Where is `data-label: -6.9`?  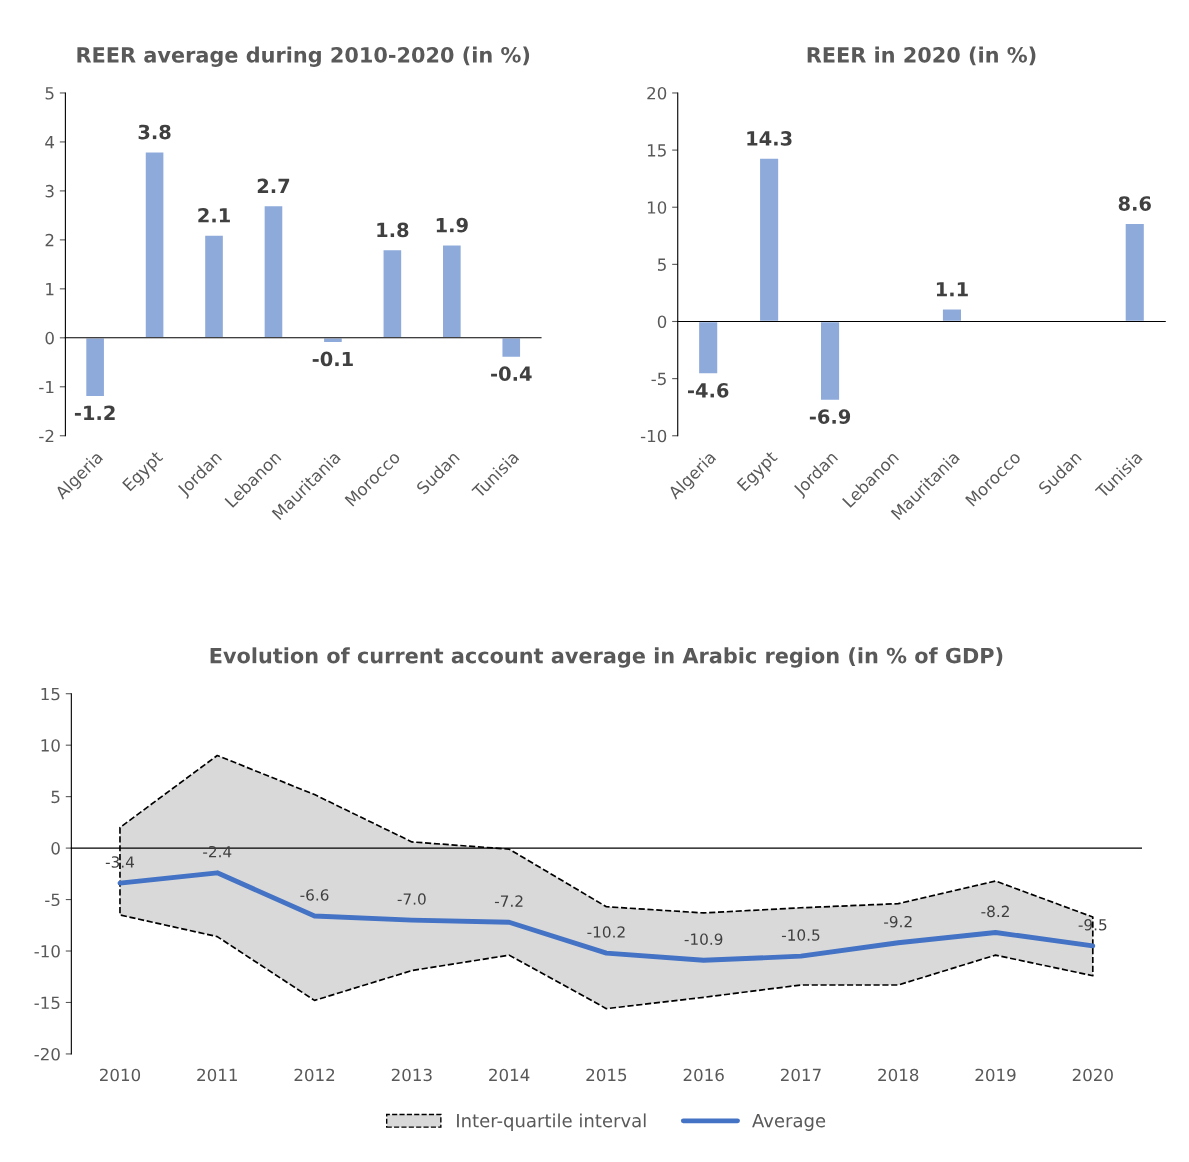 data-label: -6.9 is located at coordinates (830, 416).